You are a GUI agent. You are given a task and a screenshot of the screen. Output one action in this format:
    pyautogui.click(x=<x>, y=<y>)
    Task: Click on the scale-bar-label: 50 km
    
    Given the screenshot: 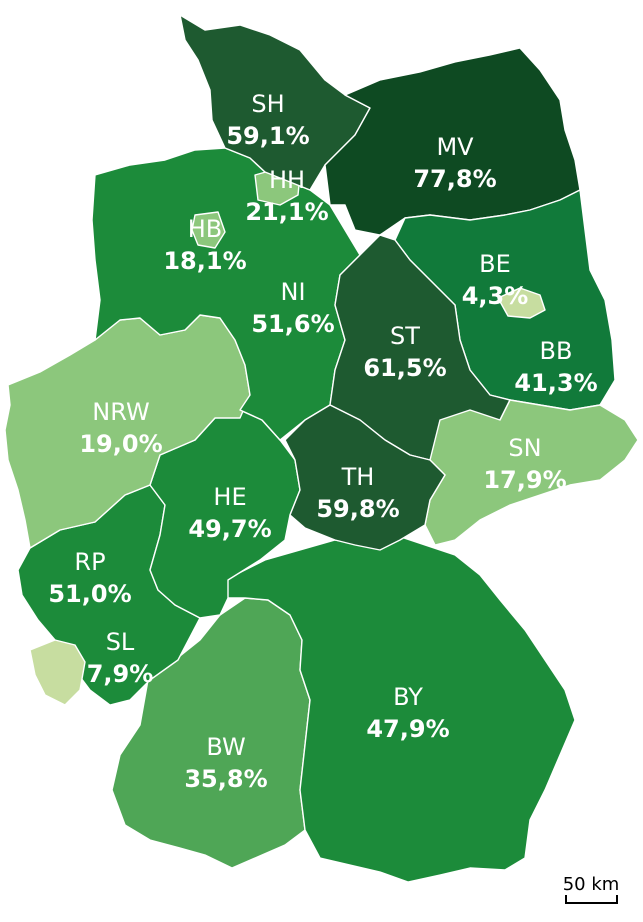 What is the action you would take?
    pyautogui.click(x=591, y=884)
    